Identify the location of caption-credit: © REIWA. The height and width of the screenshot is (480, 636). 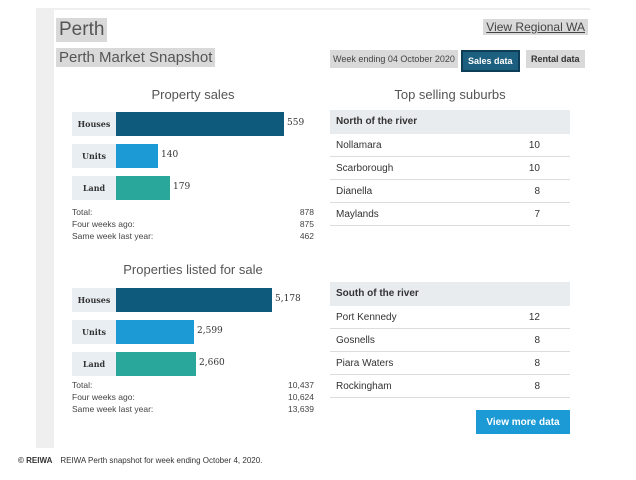
(35, 460).